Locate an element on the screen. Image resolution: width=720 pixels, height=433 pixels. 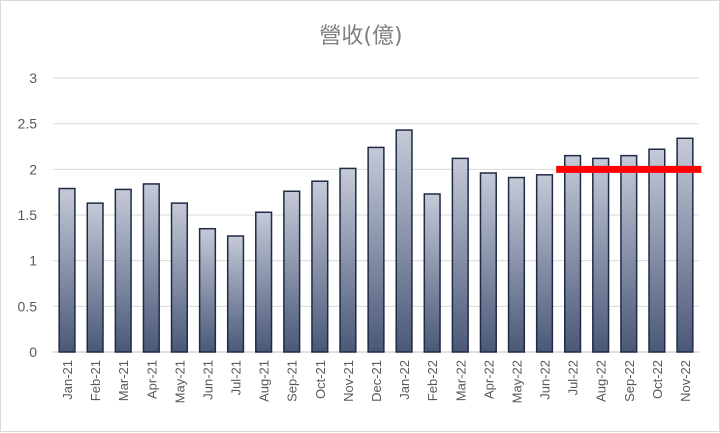
y-tick-label: 0.5 is located at coordinates (28, 306).